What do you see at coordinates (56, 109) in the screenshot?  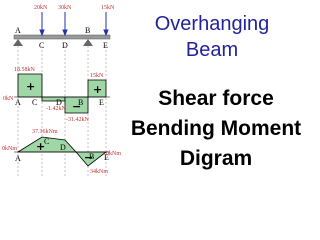 I see `sfd-label: -1.42kN` at bounding box center [56, 109].